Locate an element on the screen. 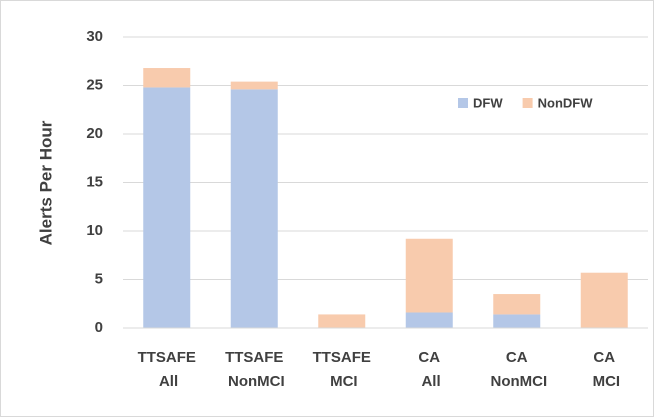 This screenshot has height=418, width=655. x-tick-label: TTSAFE All is located at coordinates (167, 369).